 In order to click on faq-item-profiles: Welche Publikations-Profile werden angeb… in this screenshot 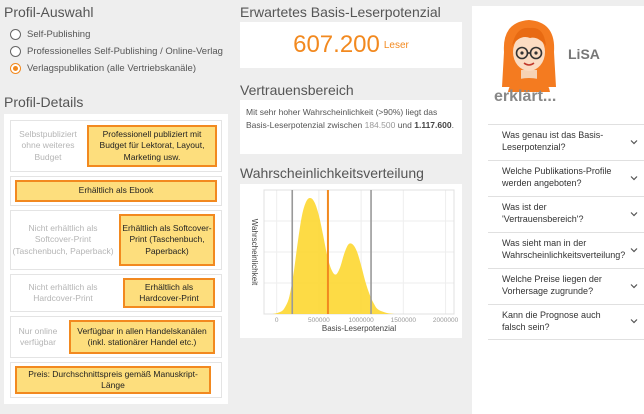, I will do `click(566, 178)`.